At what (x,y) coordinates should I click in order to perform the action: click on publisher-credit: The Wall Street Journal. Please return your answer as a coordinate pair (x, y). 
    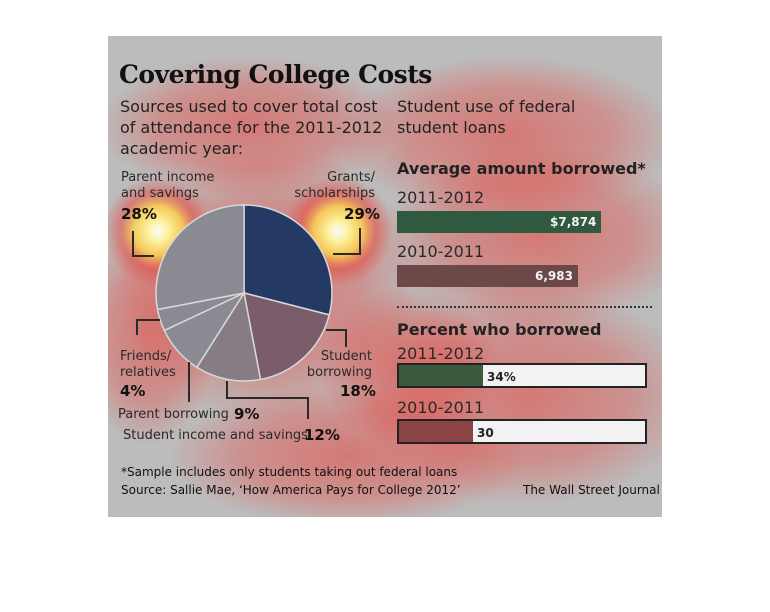
    Looking at the image, I should click on (591, 490).